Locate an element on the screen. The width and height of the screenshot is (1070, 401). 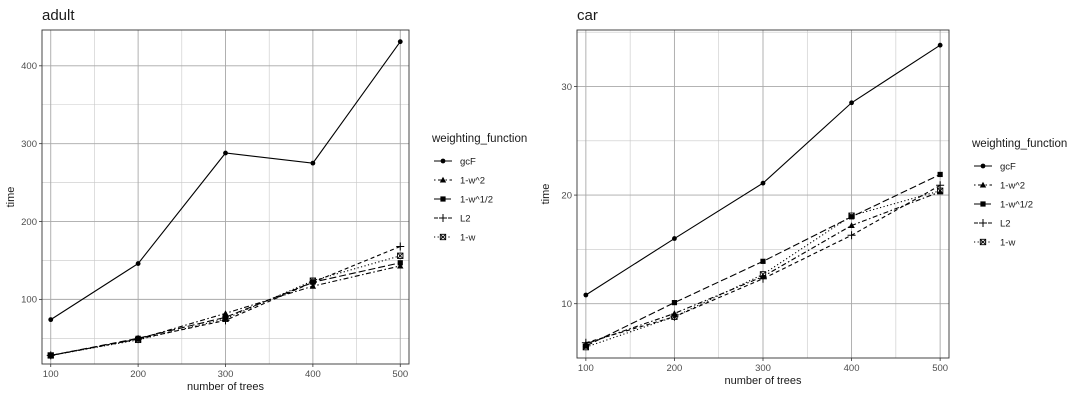
y-tick-label: 200 is located at coordinates (29, 222).